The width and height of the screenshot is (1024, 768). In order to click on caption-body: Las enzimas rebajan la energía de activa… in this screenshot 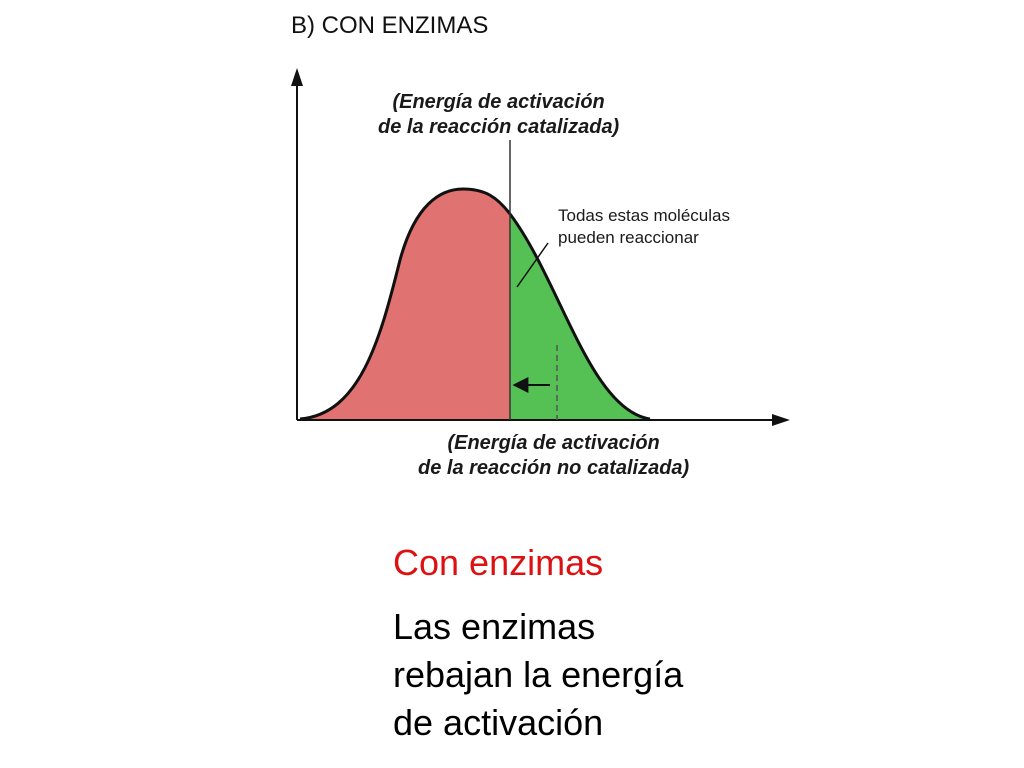, I will do `click(538, 675)`.